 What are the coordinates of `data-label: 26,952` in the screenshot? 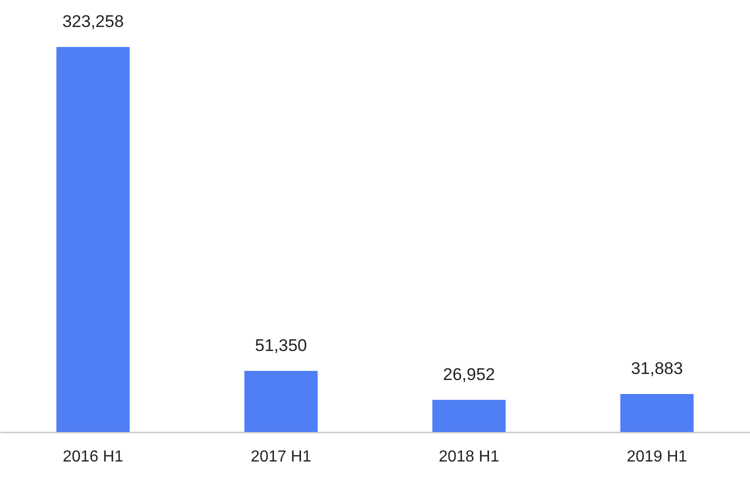 It's located at (468, 374).